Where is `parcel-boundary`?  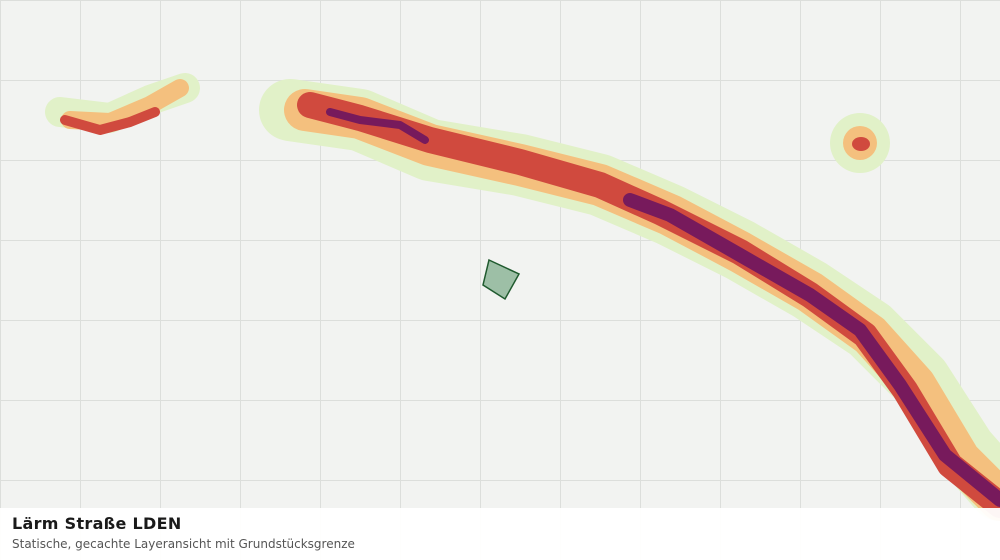
parcel-boundary is located at coordinates (501, 279).